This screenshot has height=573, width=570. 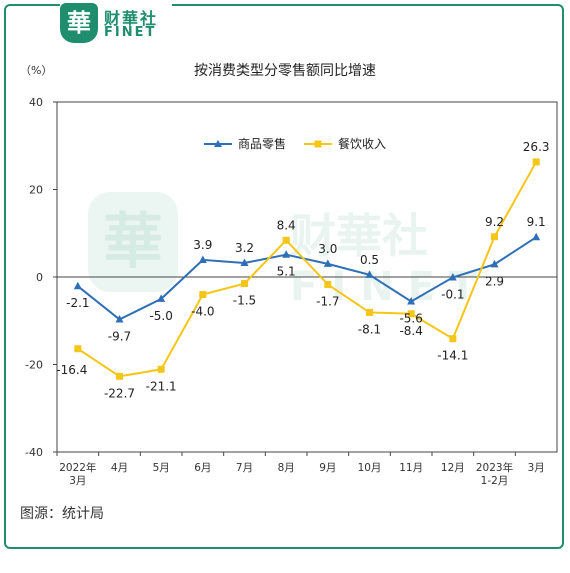 I want to click on legend: 商品零售 餐饮收入, so click(x=295, y=143).